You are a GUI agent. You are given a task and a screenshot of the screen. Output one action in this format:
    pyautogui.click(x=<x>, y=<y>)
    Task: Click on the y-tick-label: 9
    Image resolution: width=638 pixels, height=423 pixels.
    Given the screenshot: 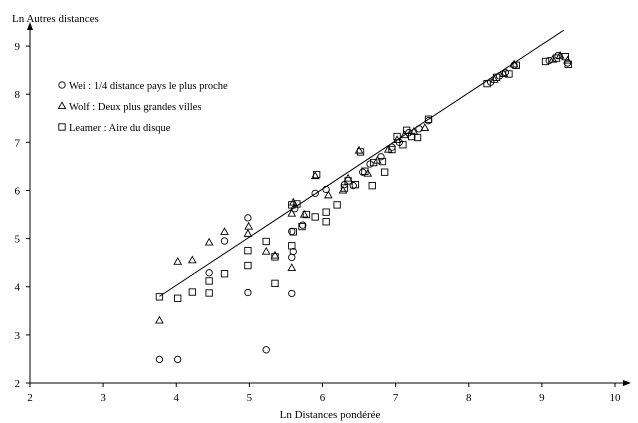 What is the action you would take?
    pyautogui.click(x=18, y=47)
    